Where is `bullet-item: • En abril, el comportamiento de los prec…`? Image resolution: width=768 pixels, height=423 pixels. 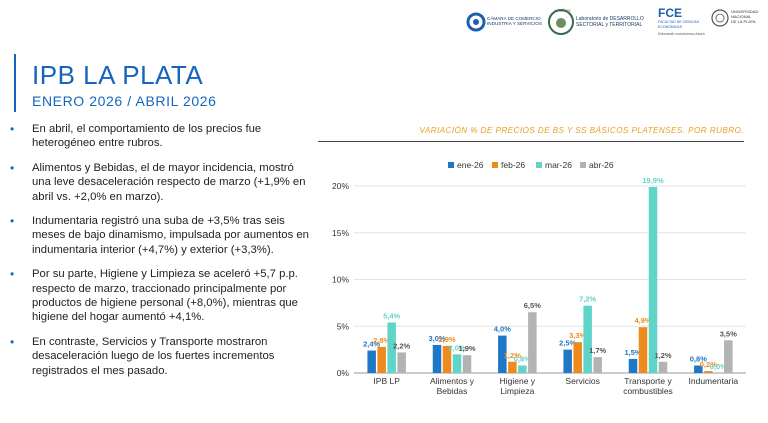 bullet-item: • En abril, el comportamiento de los prec… is located at coordinates (160, 136).